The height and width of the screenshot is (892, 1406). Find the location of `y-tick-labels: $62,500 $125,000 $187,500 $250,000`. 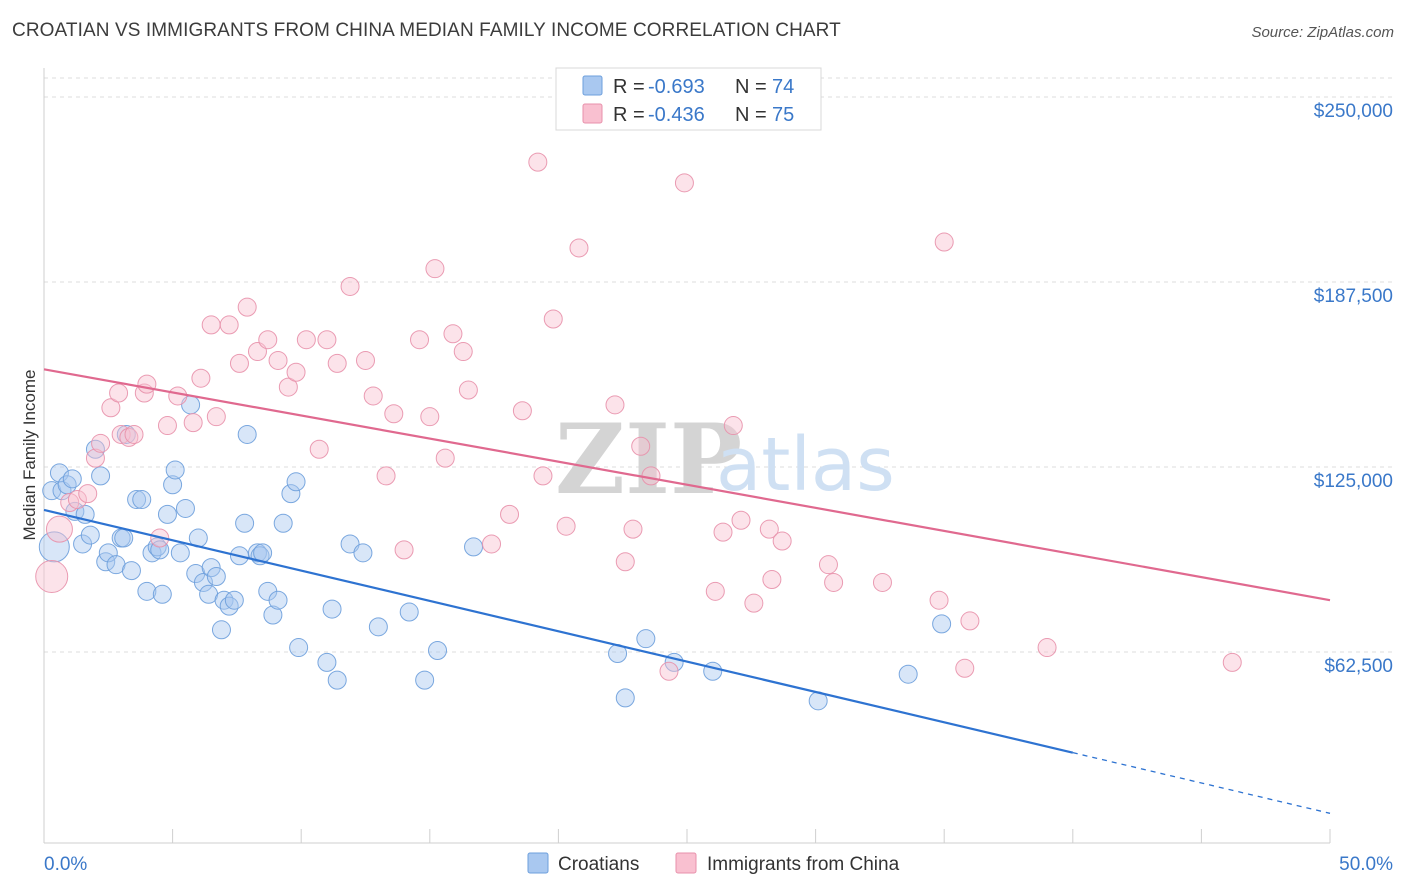

y-tick-labels: $62,500 $125,000 $187,500 $250,000 is located at coordinates (1353, 389).